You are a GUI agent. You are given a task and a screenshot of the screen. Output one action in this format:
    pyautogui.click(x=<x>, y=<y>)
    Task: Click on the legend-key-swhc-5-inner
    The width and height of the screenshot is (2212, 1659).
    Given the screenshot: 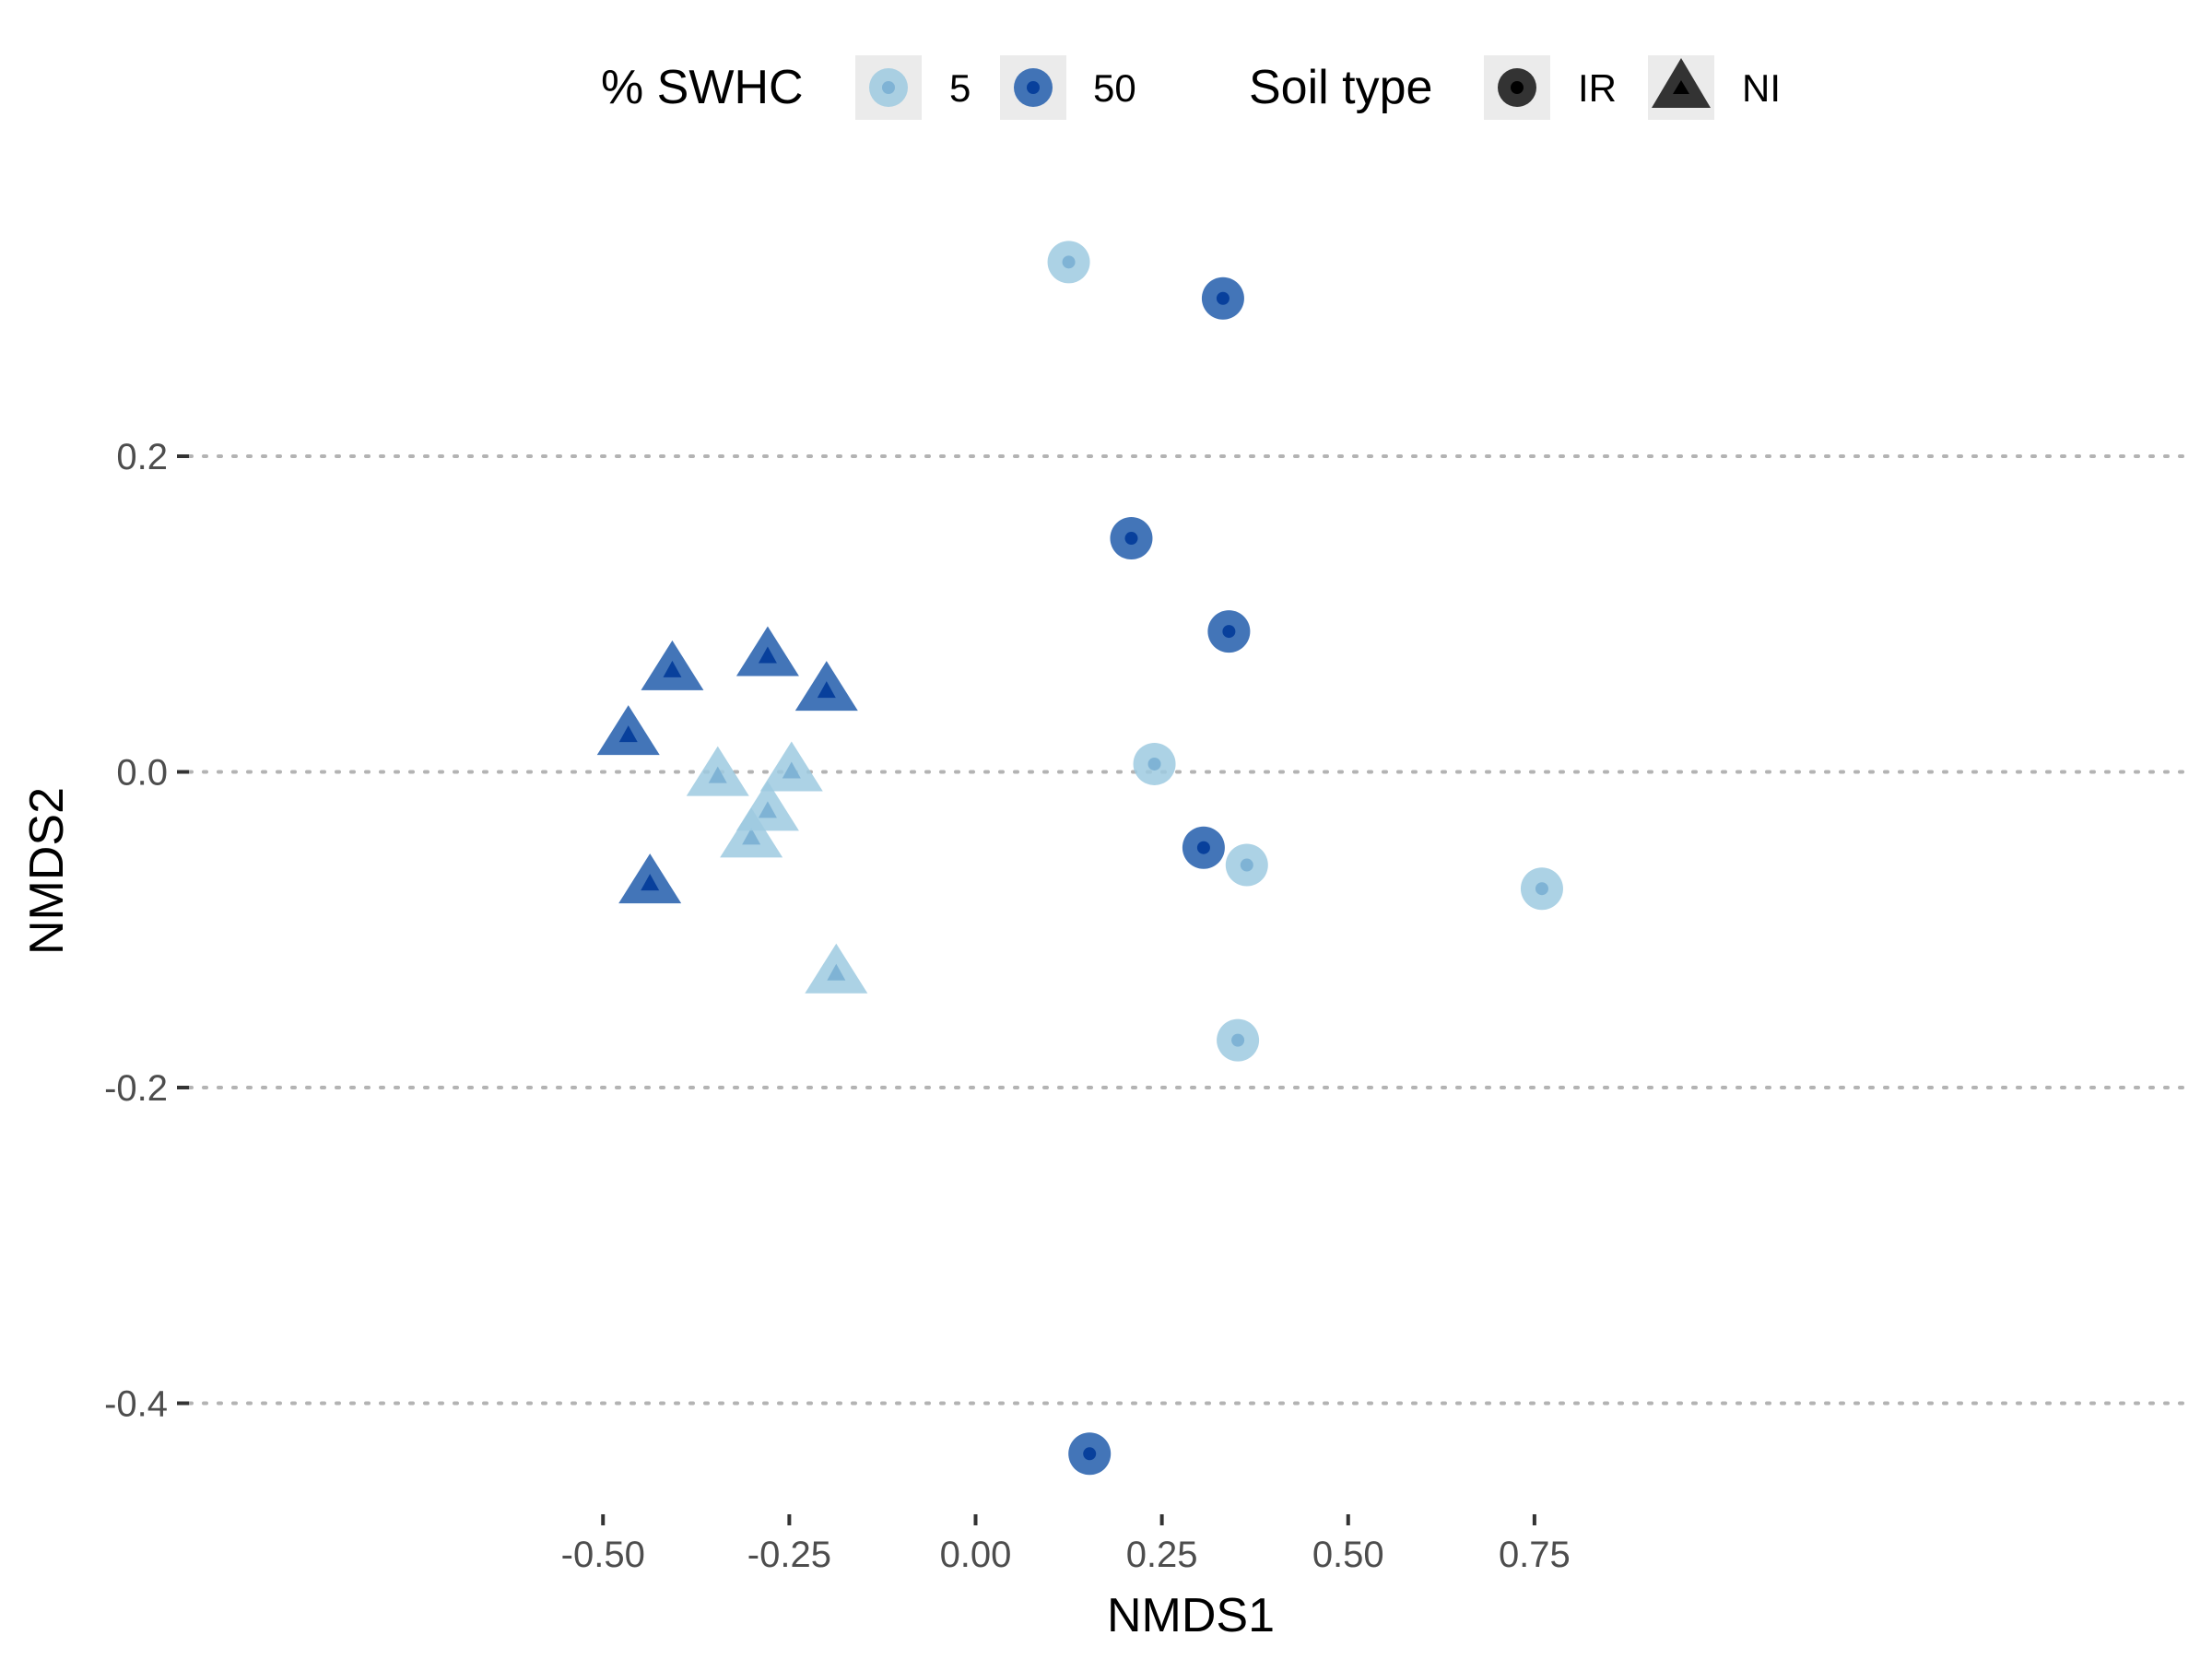 What is the action you would take?
    pyautogui.click(x=888, y=87)
    